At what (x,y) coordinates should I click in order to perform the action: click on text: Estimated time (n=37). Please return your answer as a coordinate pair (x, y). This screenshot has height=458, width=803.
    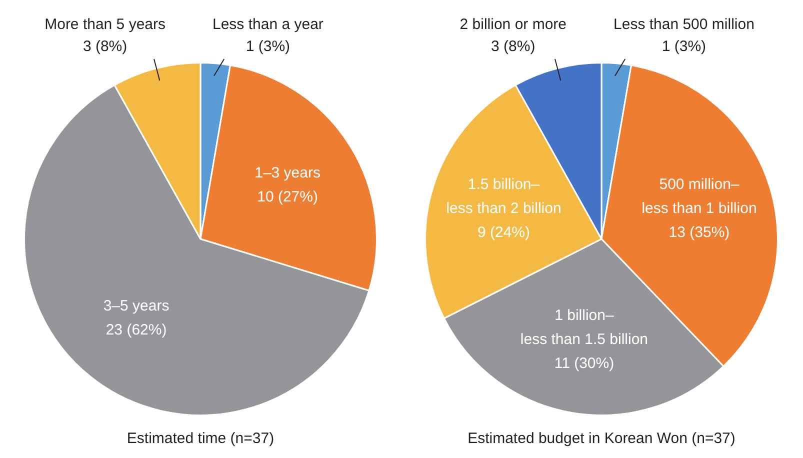
    Looking at the image, I should click on (200, 439).